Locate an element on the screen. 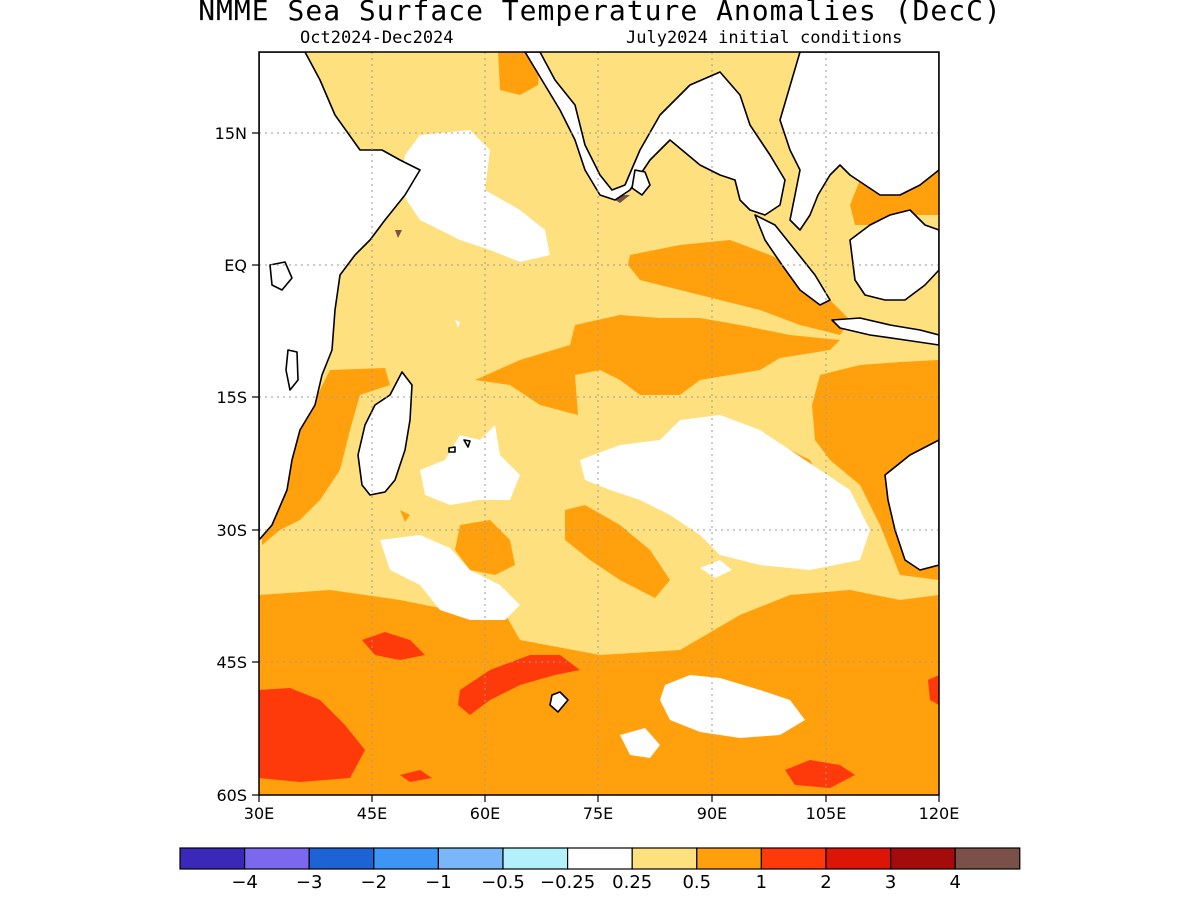 The image size is (1200, 900). x-tick-label: 75E is located at coordinates (598, 813).